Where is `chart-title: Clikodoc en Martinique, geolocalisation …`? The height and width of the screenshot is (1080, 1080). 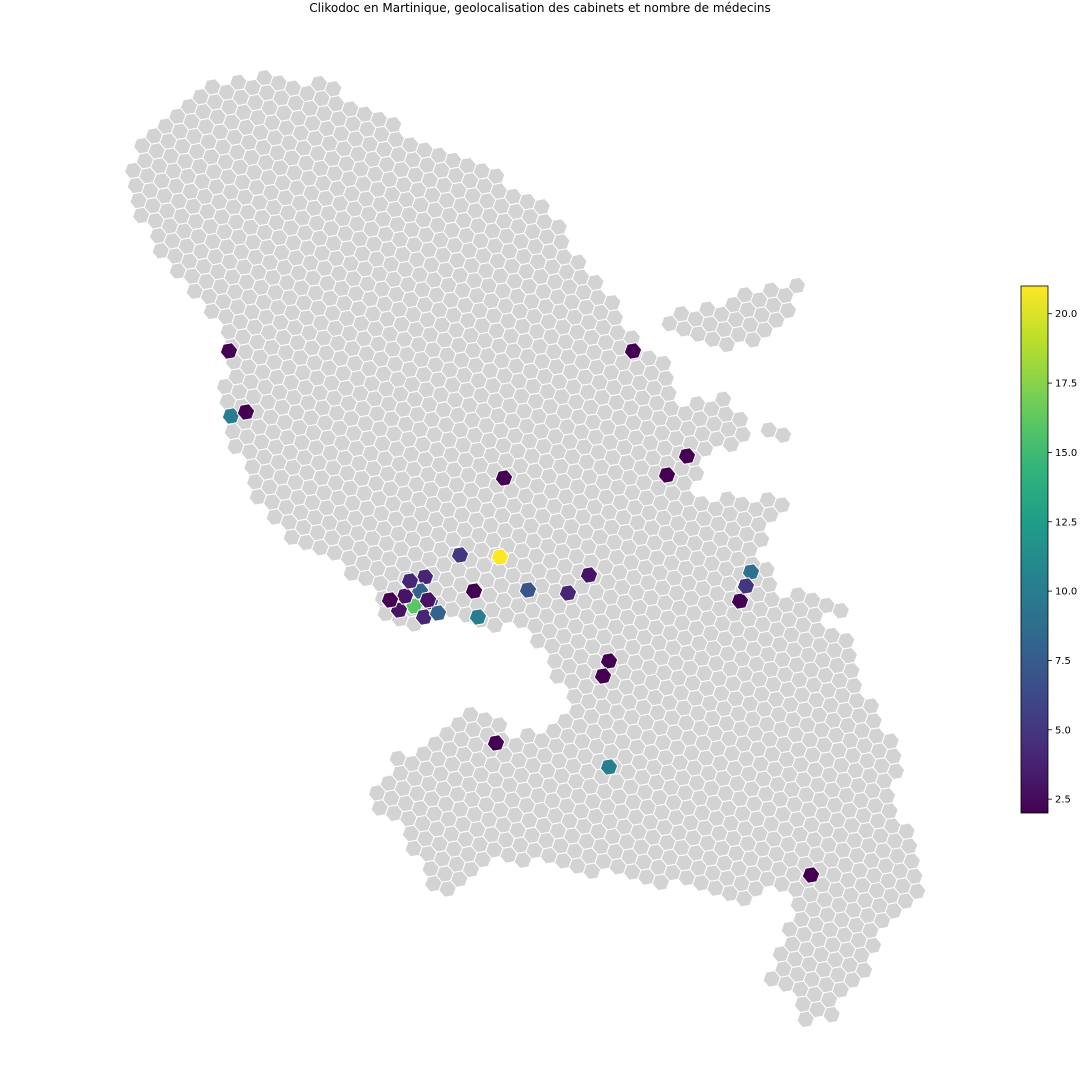
chart-title: Clikodoc en Martinique, geolocalisation … is located at coordinates (540, 8).